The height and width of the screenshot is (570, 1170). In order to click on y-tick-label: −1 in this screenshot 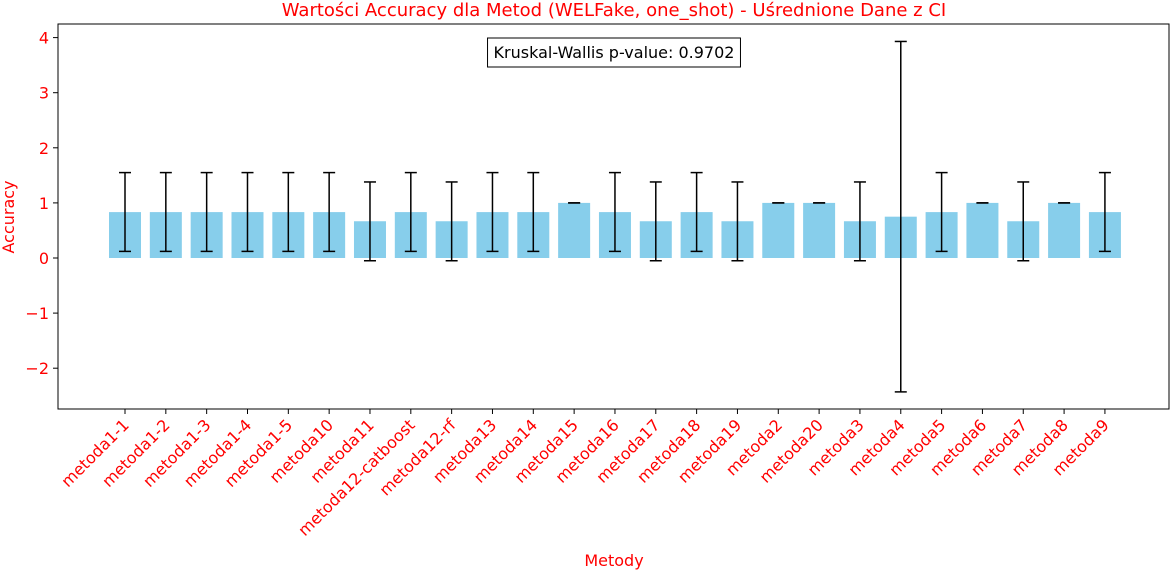, I will do `click(37, 313)`.